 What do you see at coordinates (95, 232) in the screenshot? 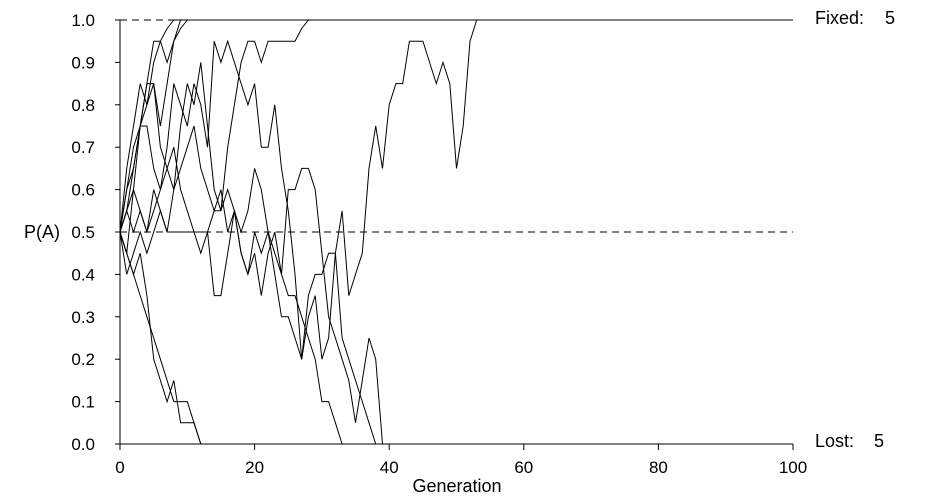
I see `y-ticks: 0.0 0.1 0.2 0.3 0.4 0.5 0.6 0.7 0.8 0.9 1.0` at bounding box center [95, 232].